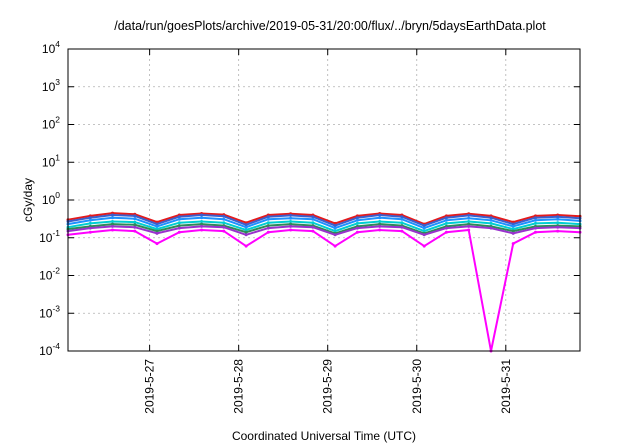  What do you see at coordinates (28, 200) in the screenshot?
I see `y-axis-label: cGy/day` at bounding box center [28, 200].